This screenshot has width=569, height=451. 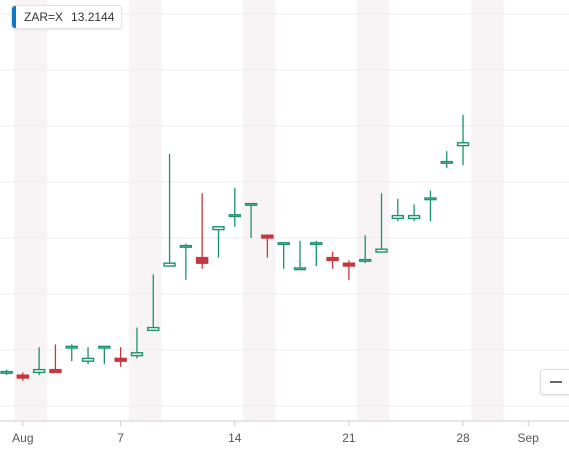 What do you see at coordinates (67, 17) in the screenshot?
I see `symbol-legend: ZAR=X 13.2144` at bounding box center [67, 17].